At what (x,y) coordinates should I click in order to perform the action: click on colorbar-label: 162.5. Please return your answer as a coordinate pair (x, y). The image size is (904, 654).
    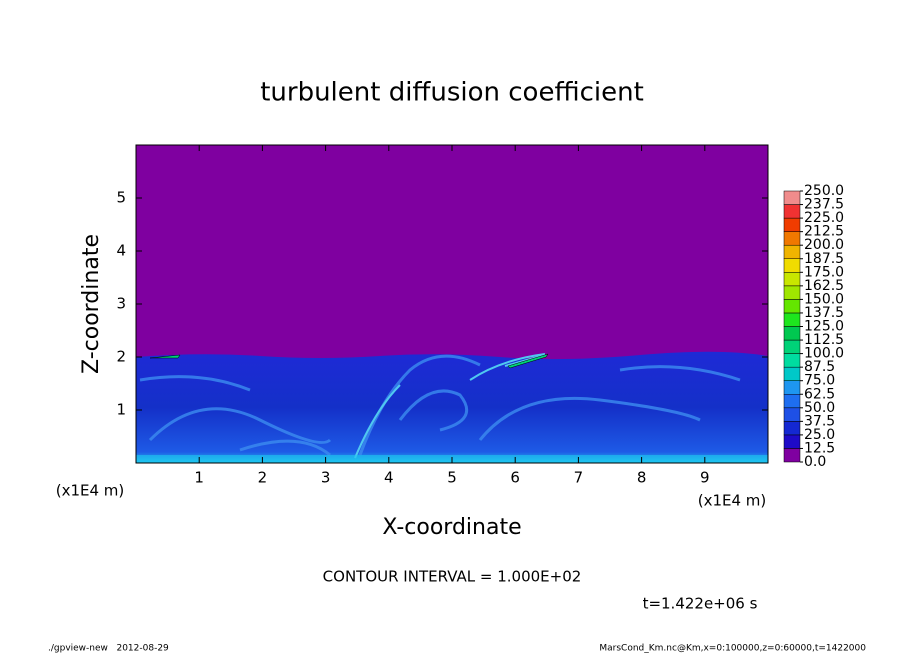
    Looking at the image, I should click on (824, 286).